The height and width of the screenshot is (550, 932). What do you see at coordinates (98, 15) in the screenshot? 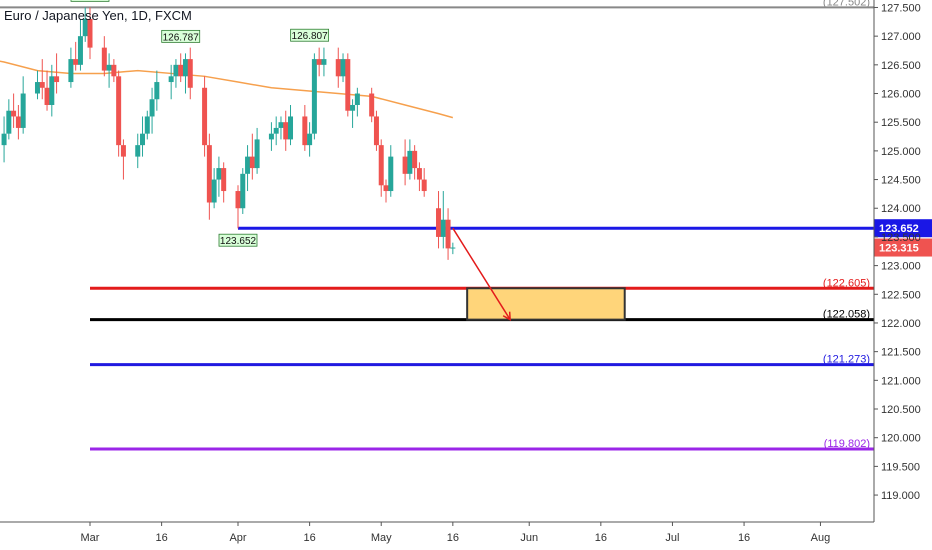
I see `symbol-title: Euro / Japanese Yen, 1D, FXCM` at bounding box center [98, 15].